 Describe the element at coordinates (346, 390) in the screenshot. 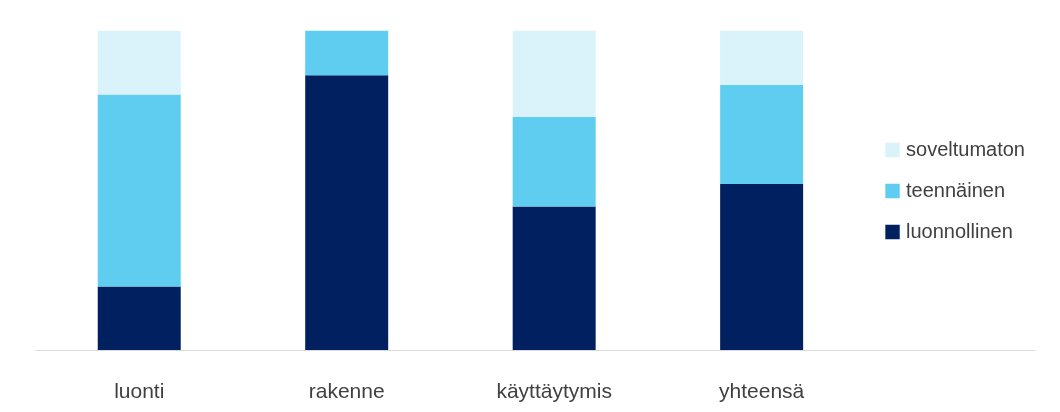

I see `x-tick-label: rakenne` at that location.